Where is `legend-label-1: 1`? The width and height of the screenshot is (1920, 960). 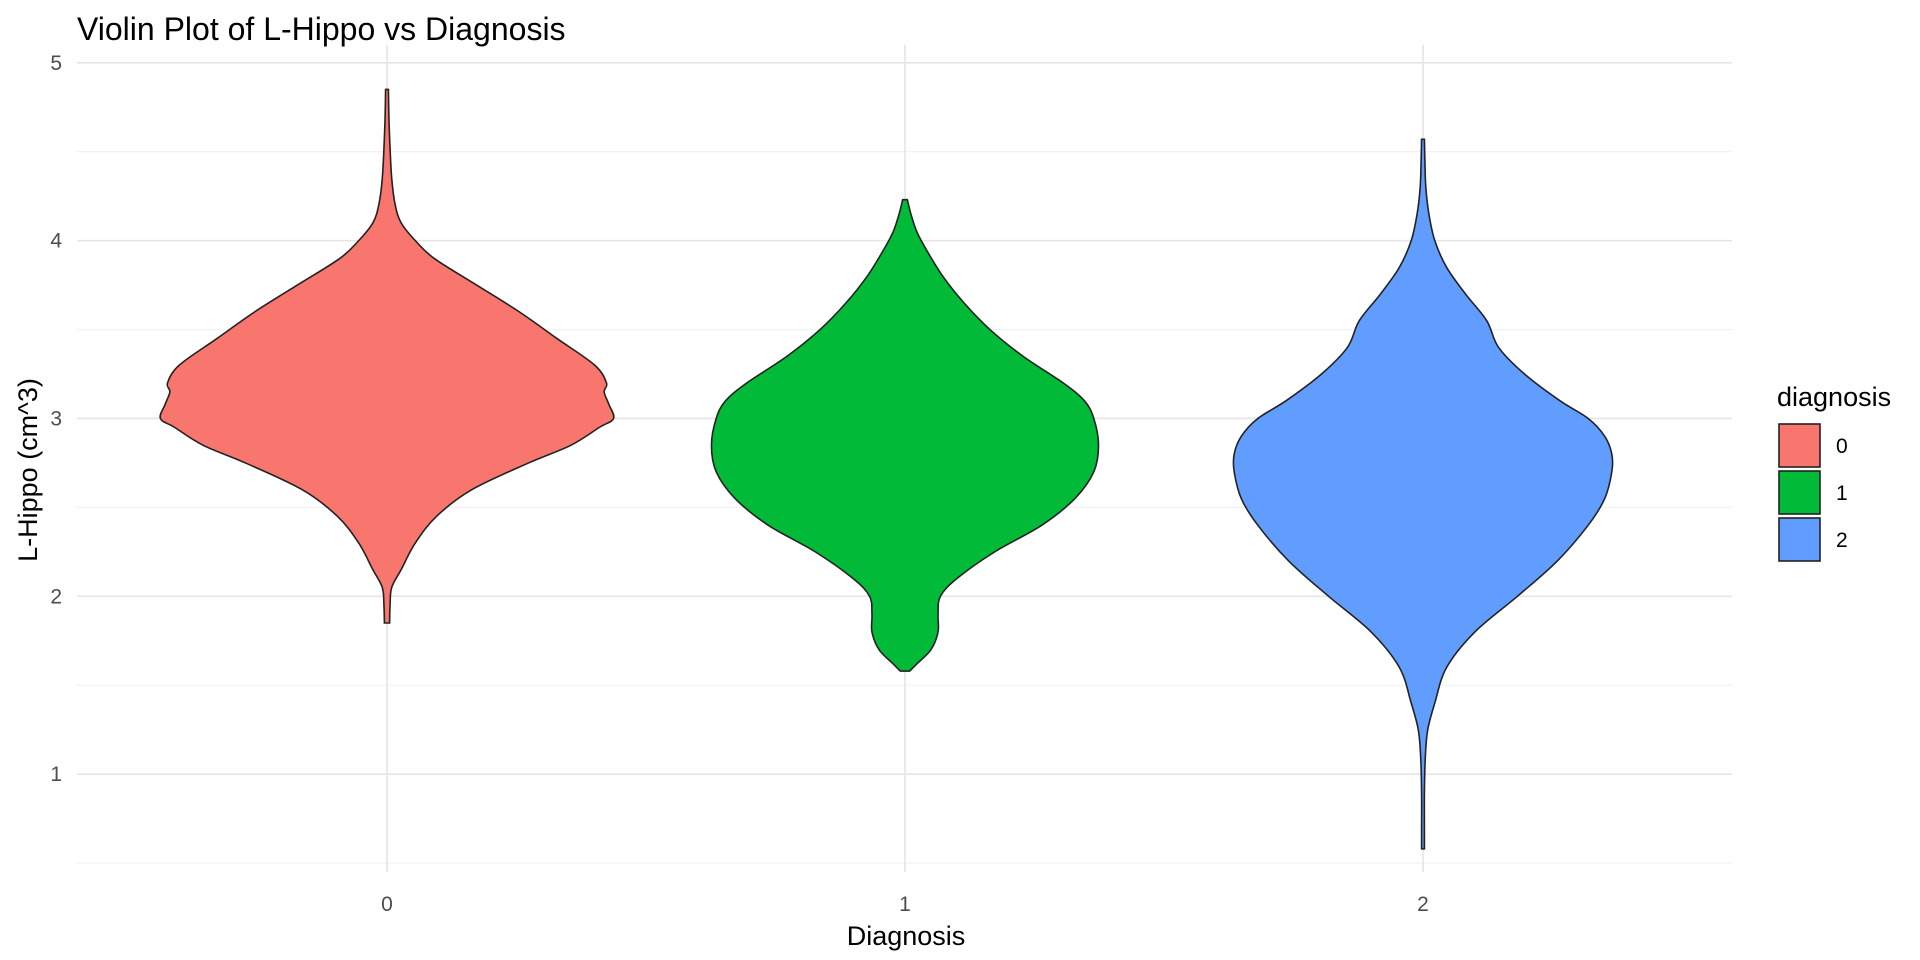 legend-label-1: 1 is located at coordinates (1842, 493).